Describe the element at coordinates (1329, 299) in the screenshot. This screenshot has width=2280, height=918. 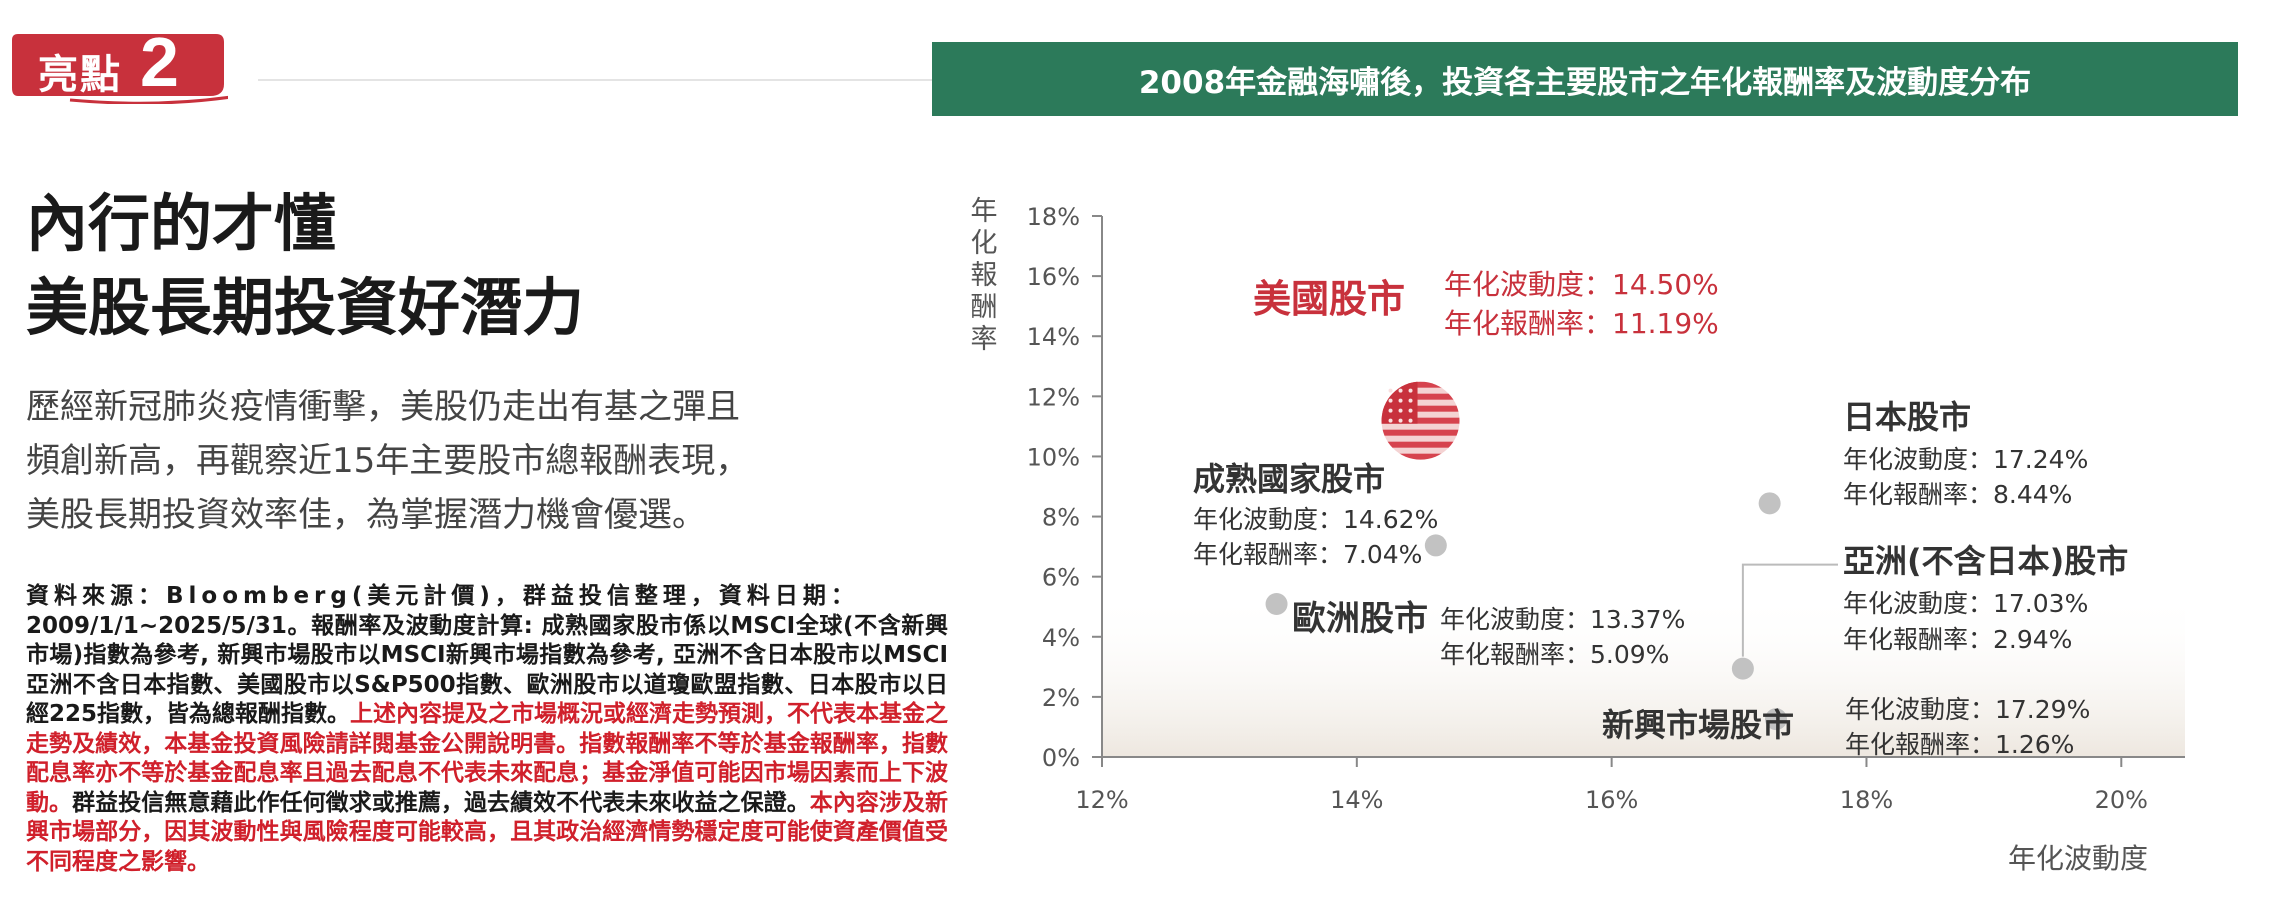
I see `point-name-label: 美國股市` at that location.